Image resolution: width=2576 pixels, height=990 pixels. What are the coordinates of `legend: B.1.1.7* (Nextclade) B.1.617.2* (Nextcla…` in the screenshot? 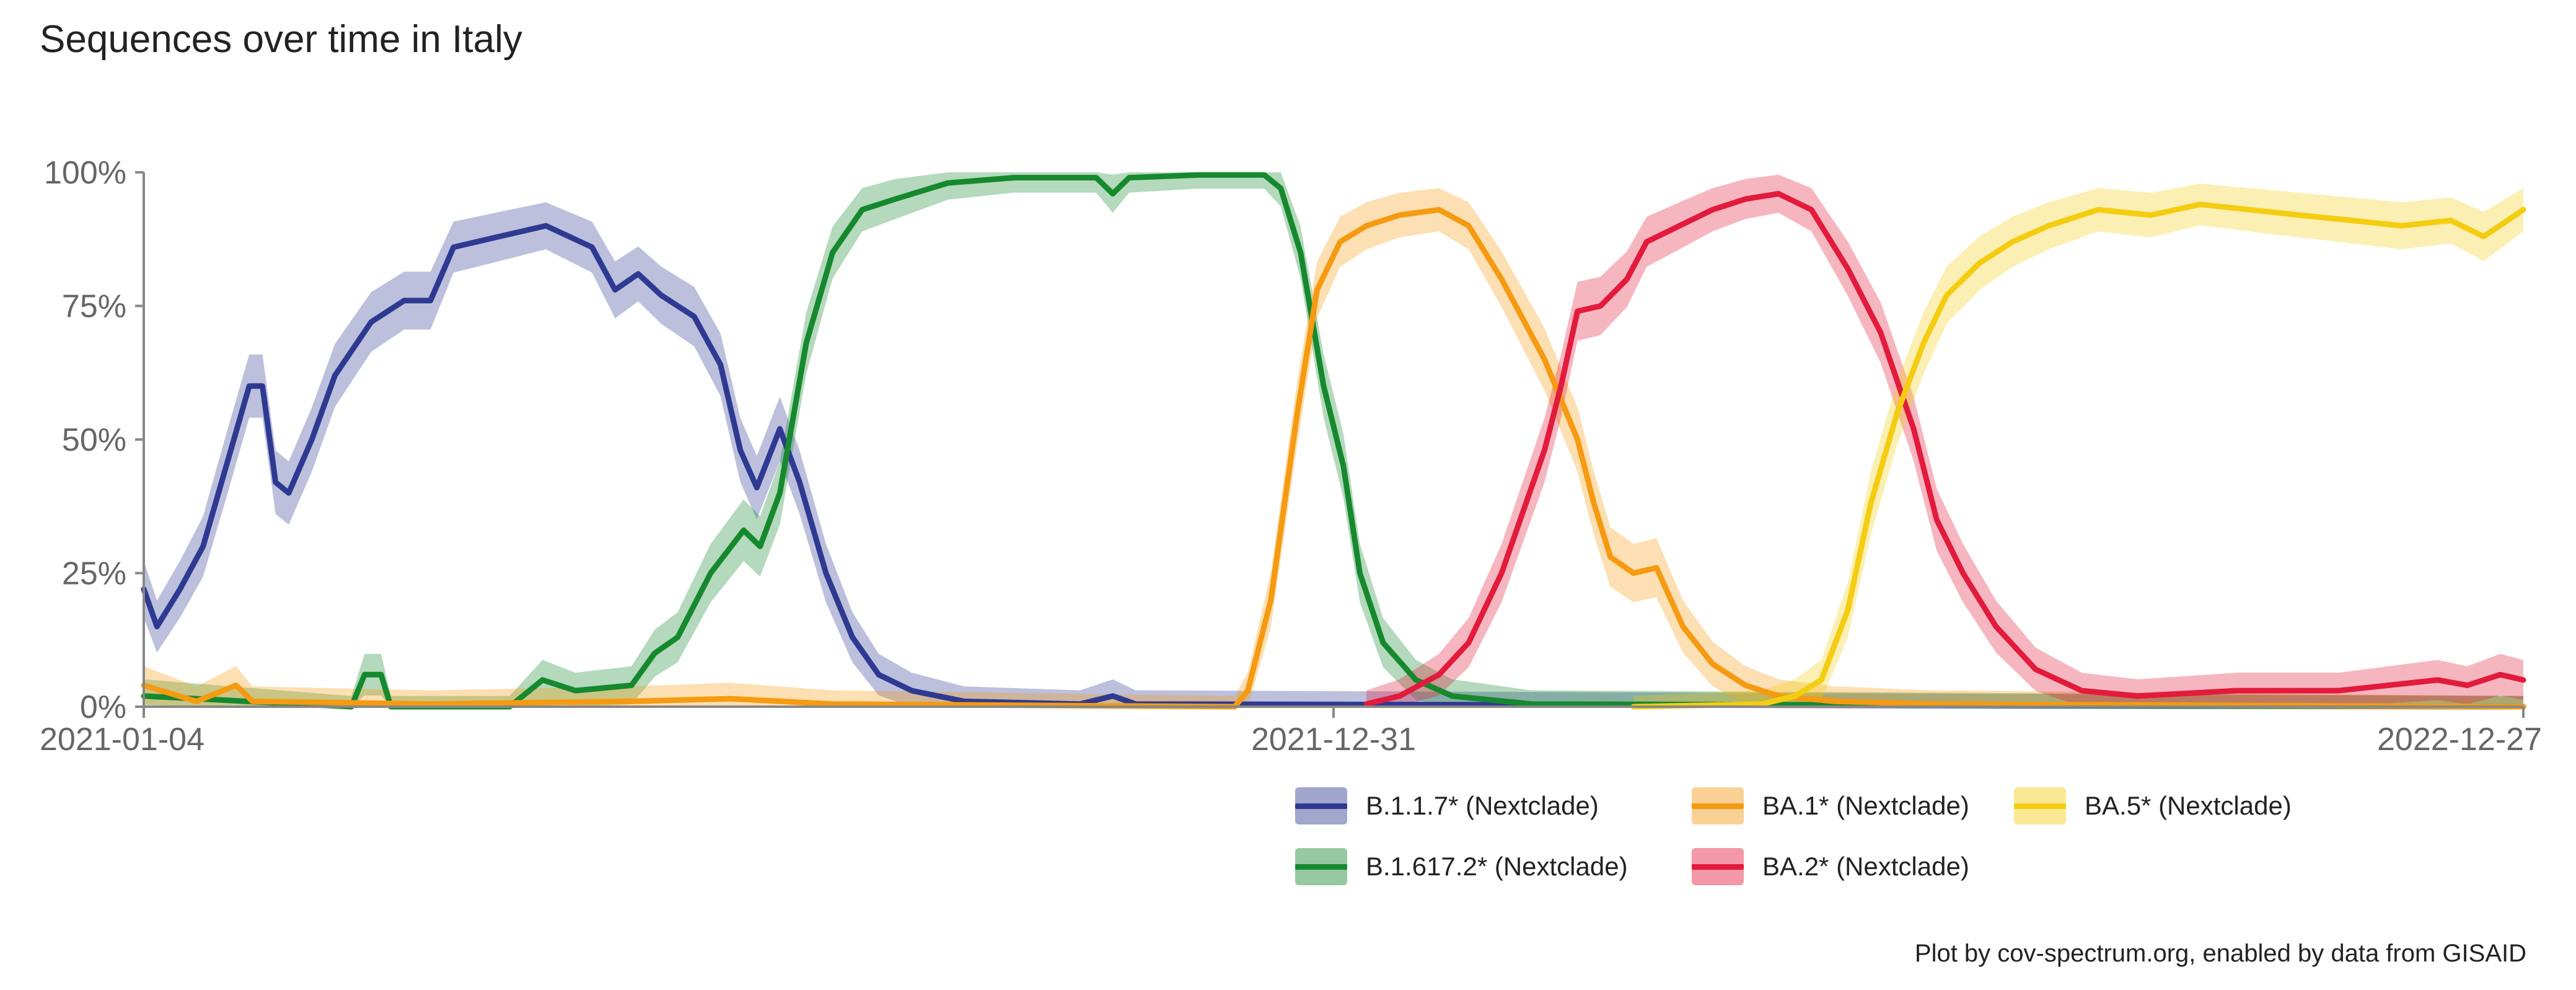 It's located at (1853, 849).